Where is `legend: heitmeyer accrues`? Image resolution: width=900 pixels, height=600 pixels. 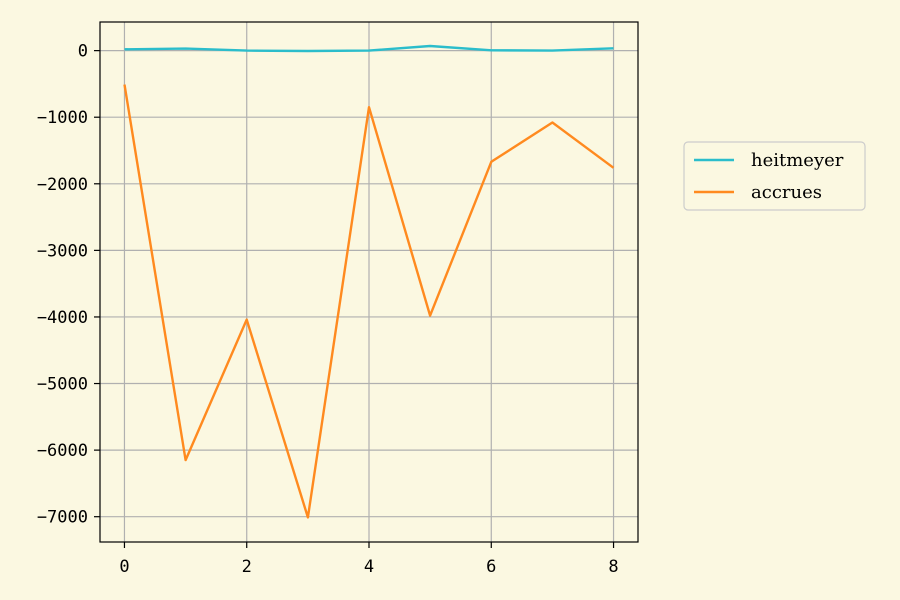 legend: heitmeyer accrues is located at coordinates (774, 176).